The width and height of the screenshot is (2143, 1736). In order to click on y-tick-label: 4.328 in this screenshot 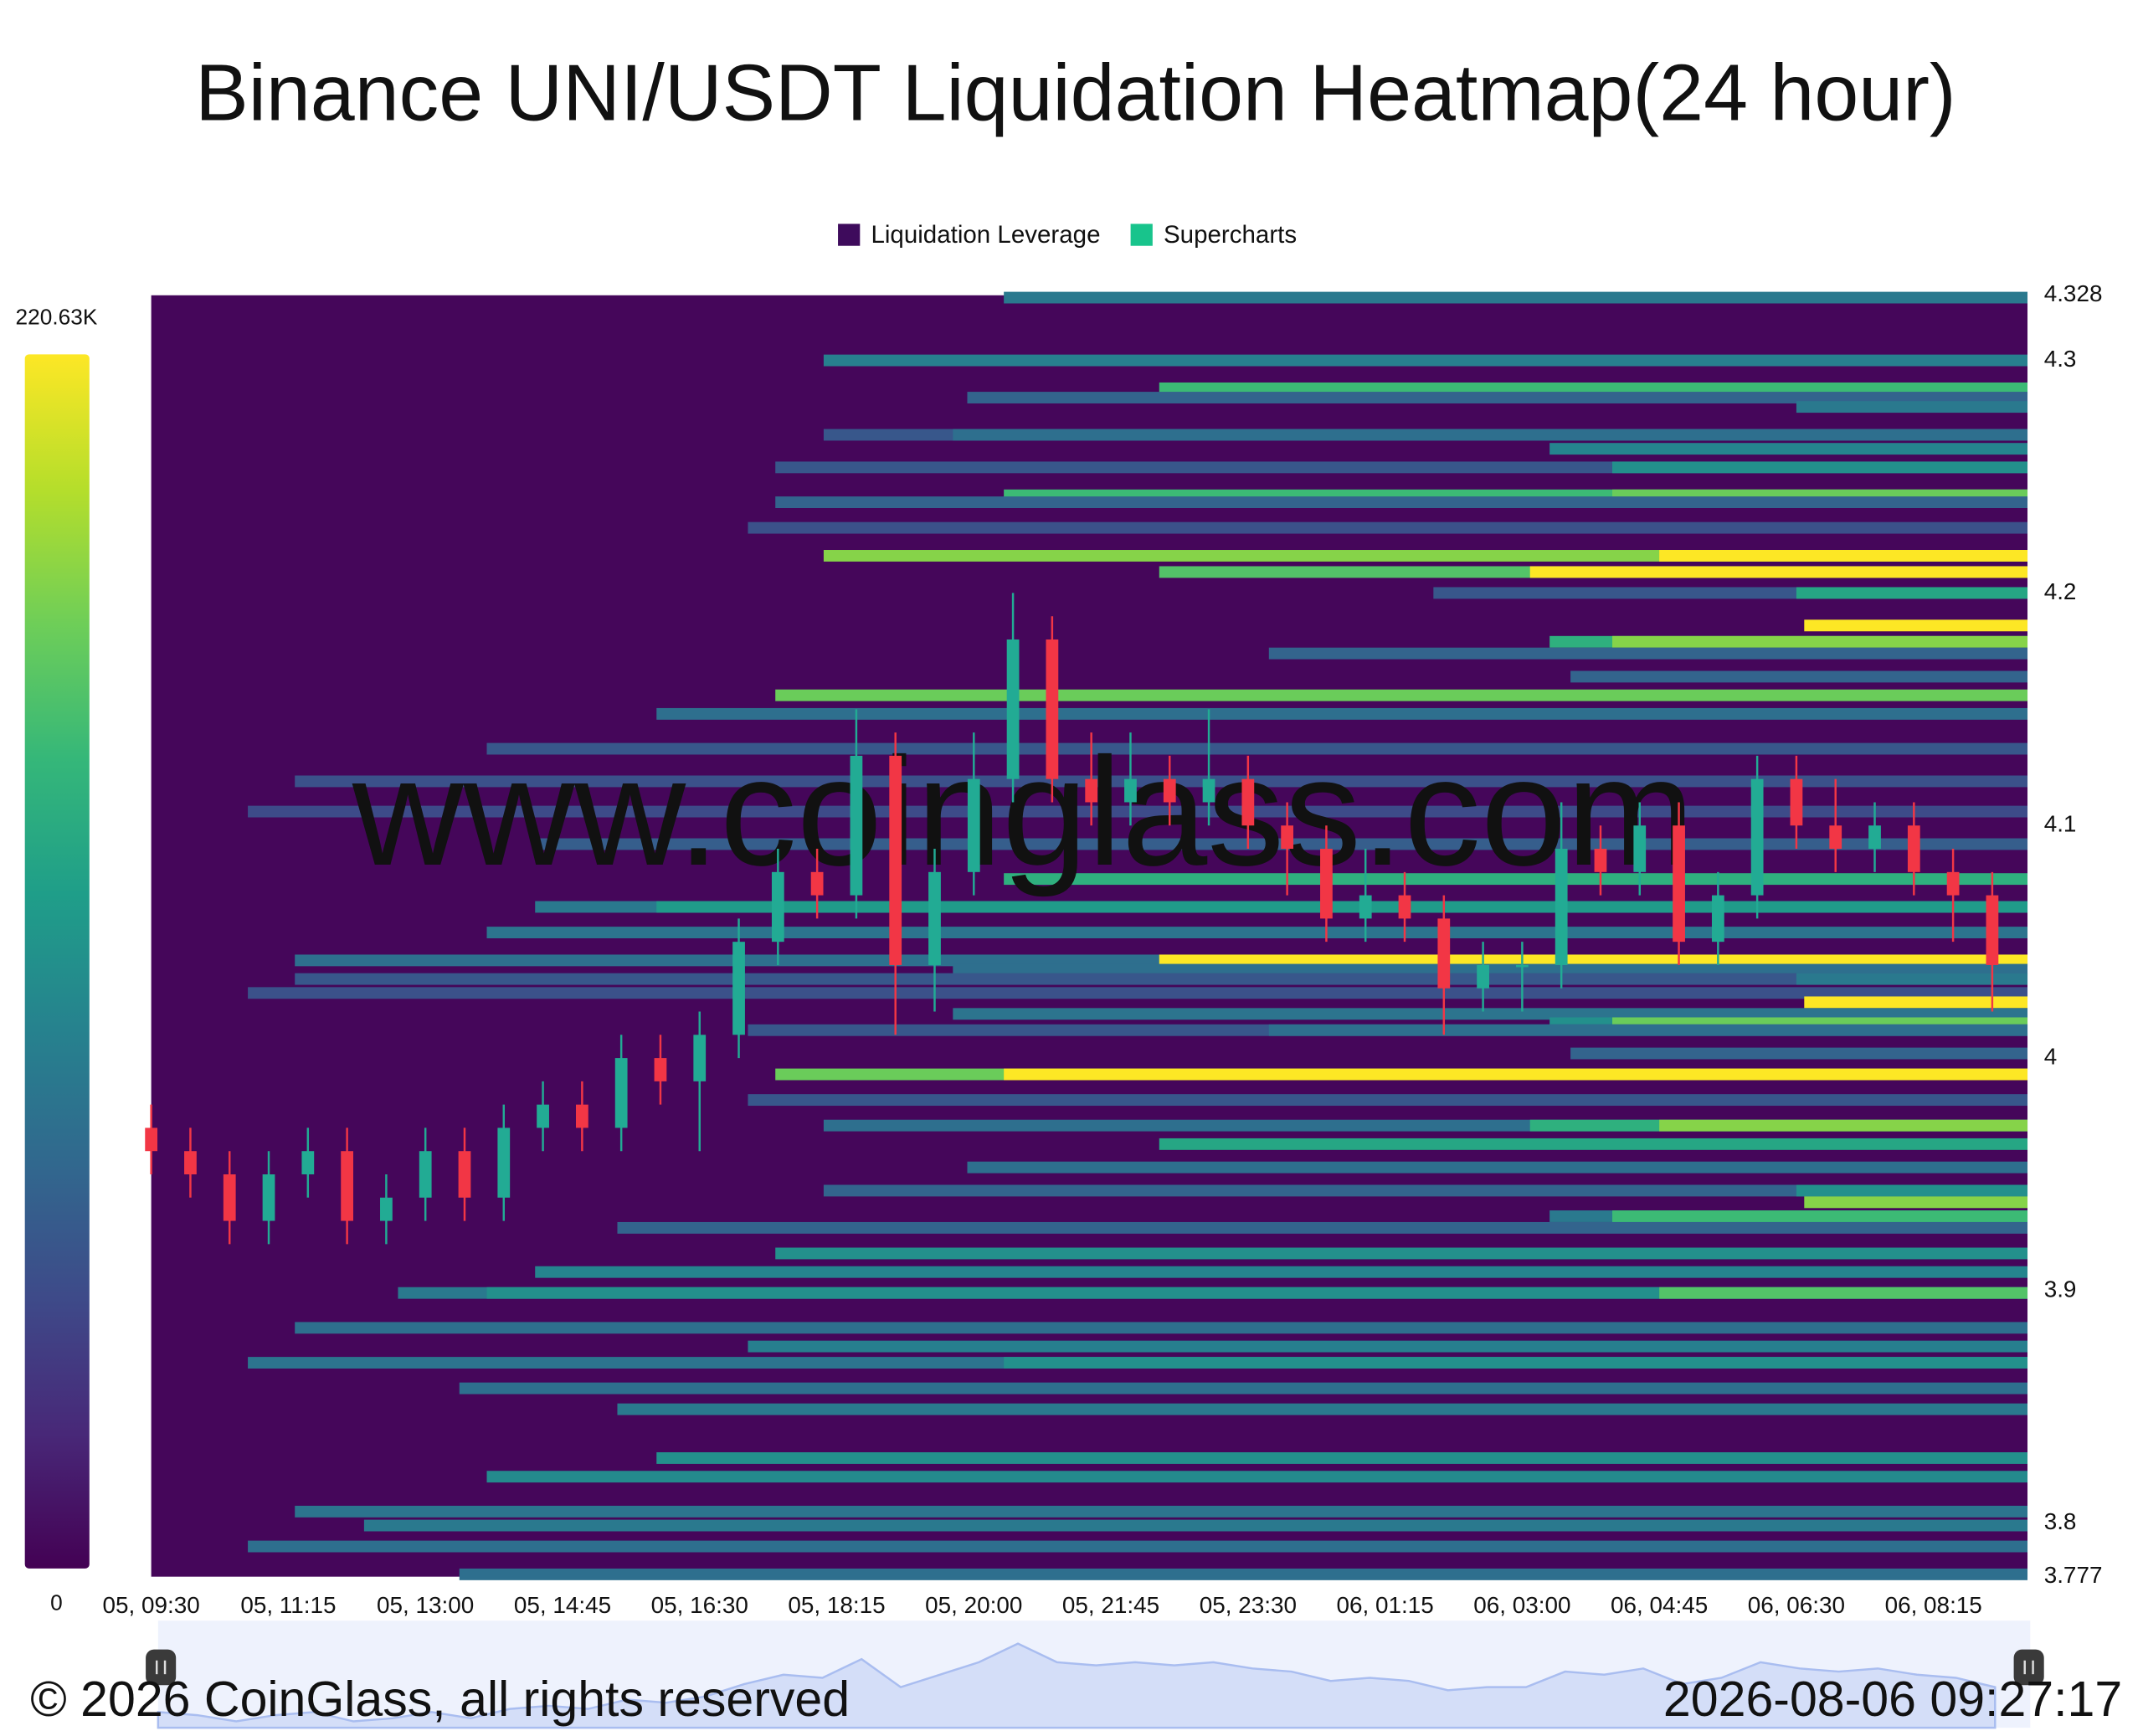, I will do `click(2073, 293)`.